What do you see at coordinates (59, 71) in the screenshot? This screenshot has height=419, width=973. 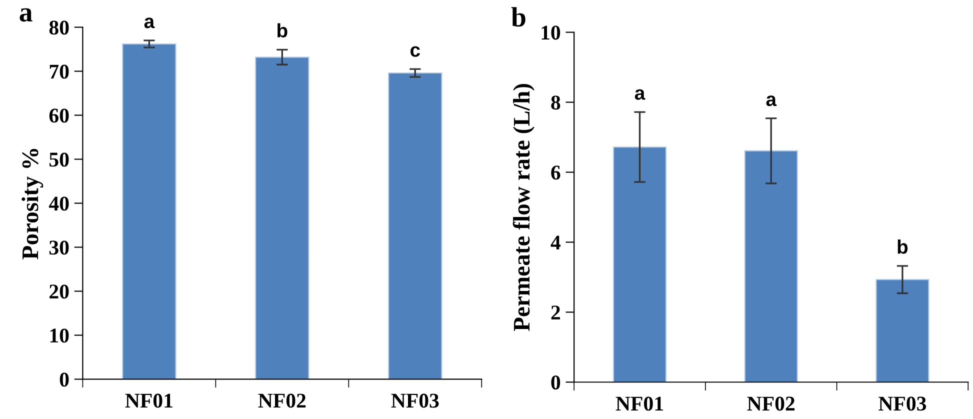 I see `y-tick-label: 70` at bounding box center [59, 71].